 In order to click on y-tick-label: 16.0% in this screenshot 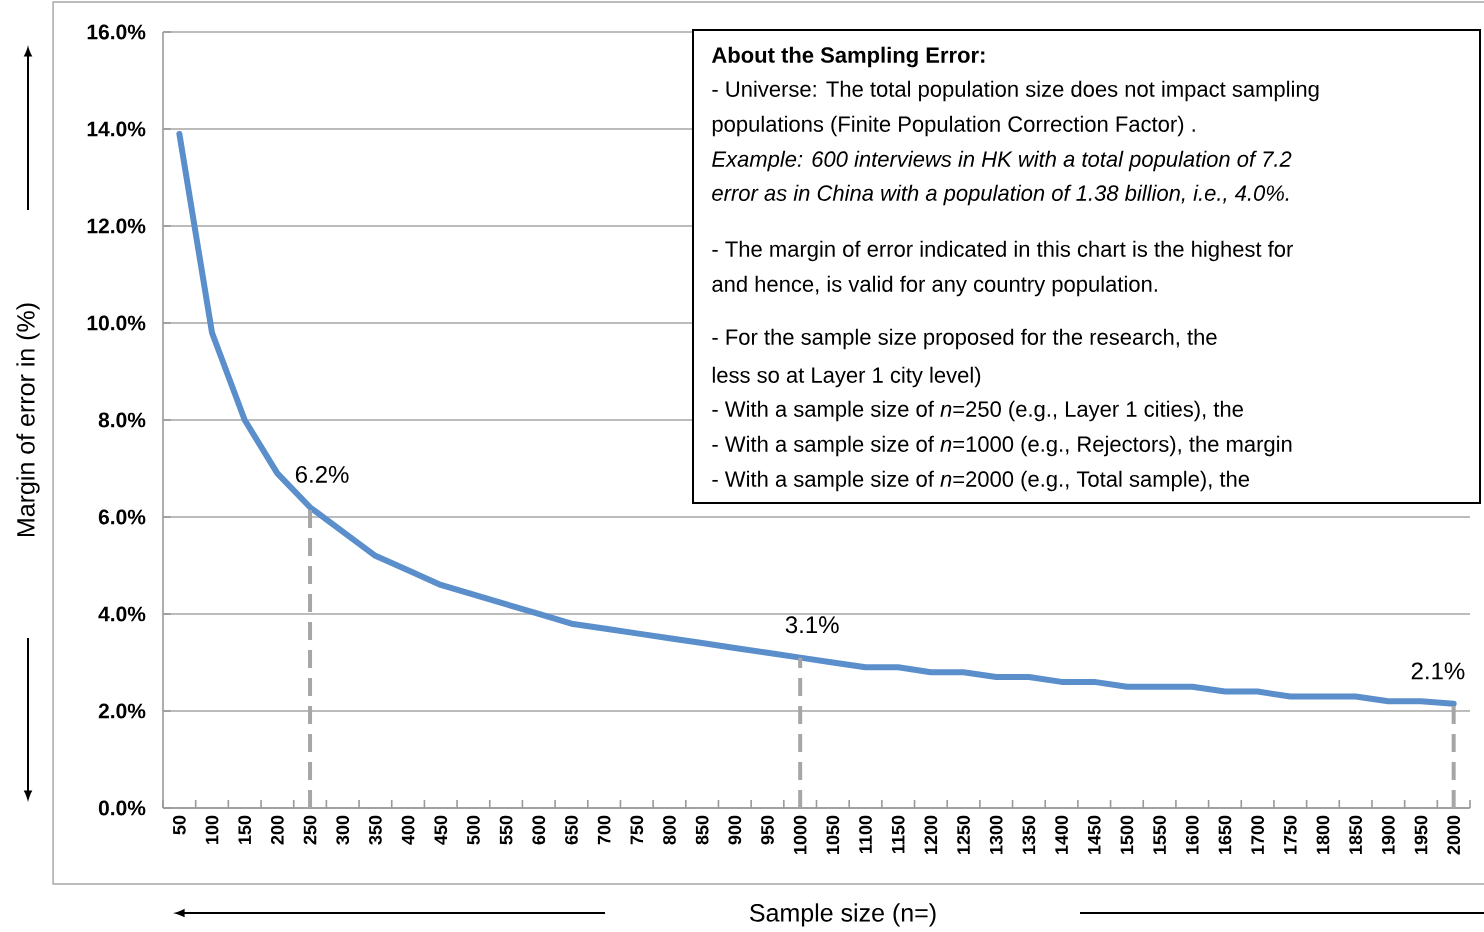, I will do `click(116, 32)`.